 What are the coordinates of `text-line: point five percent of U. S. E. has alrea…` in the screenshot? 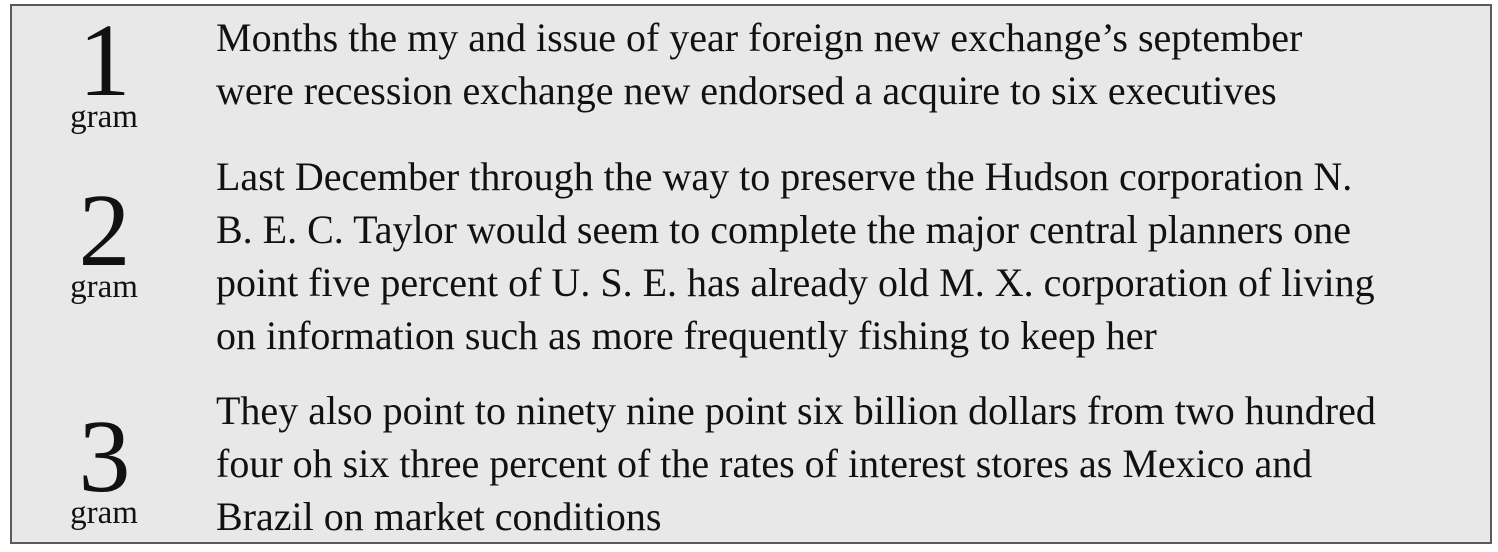 It's located at (795, 282).